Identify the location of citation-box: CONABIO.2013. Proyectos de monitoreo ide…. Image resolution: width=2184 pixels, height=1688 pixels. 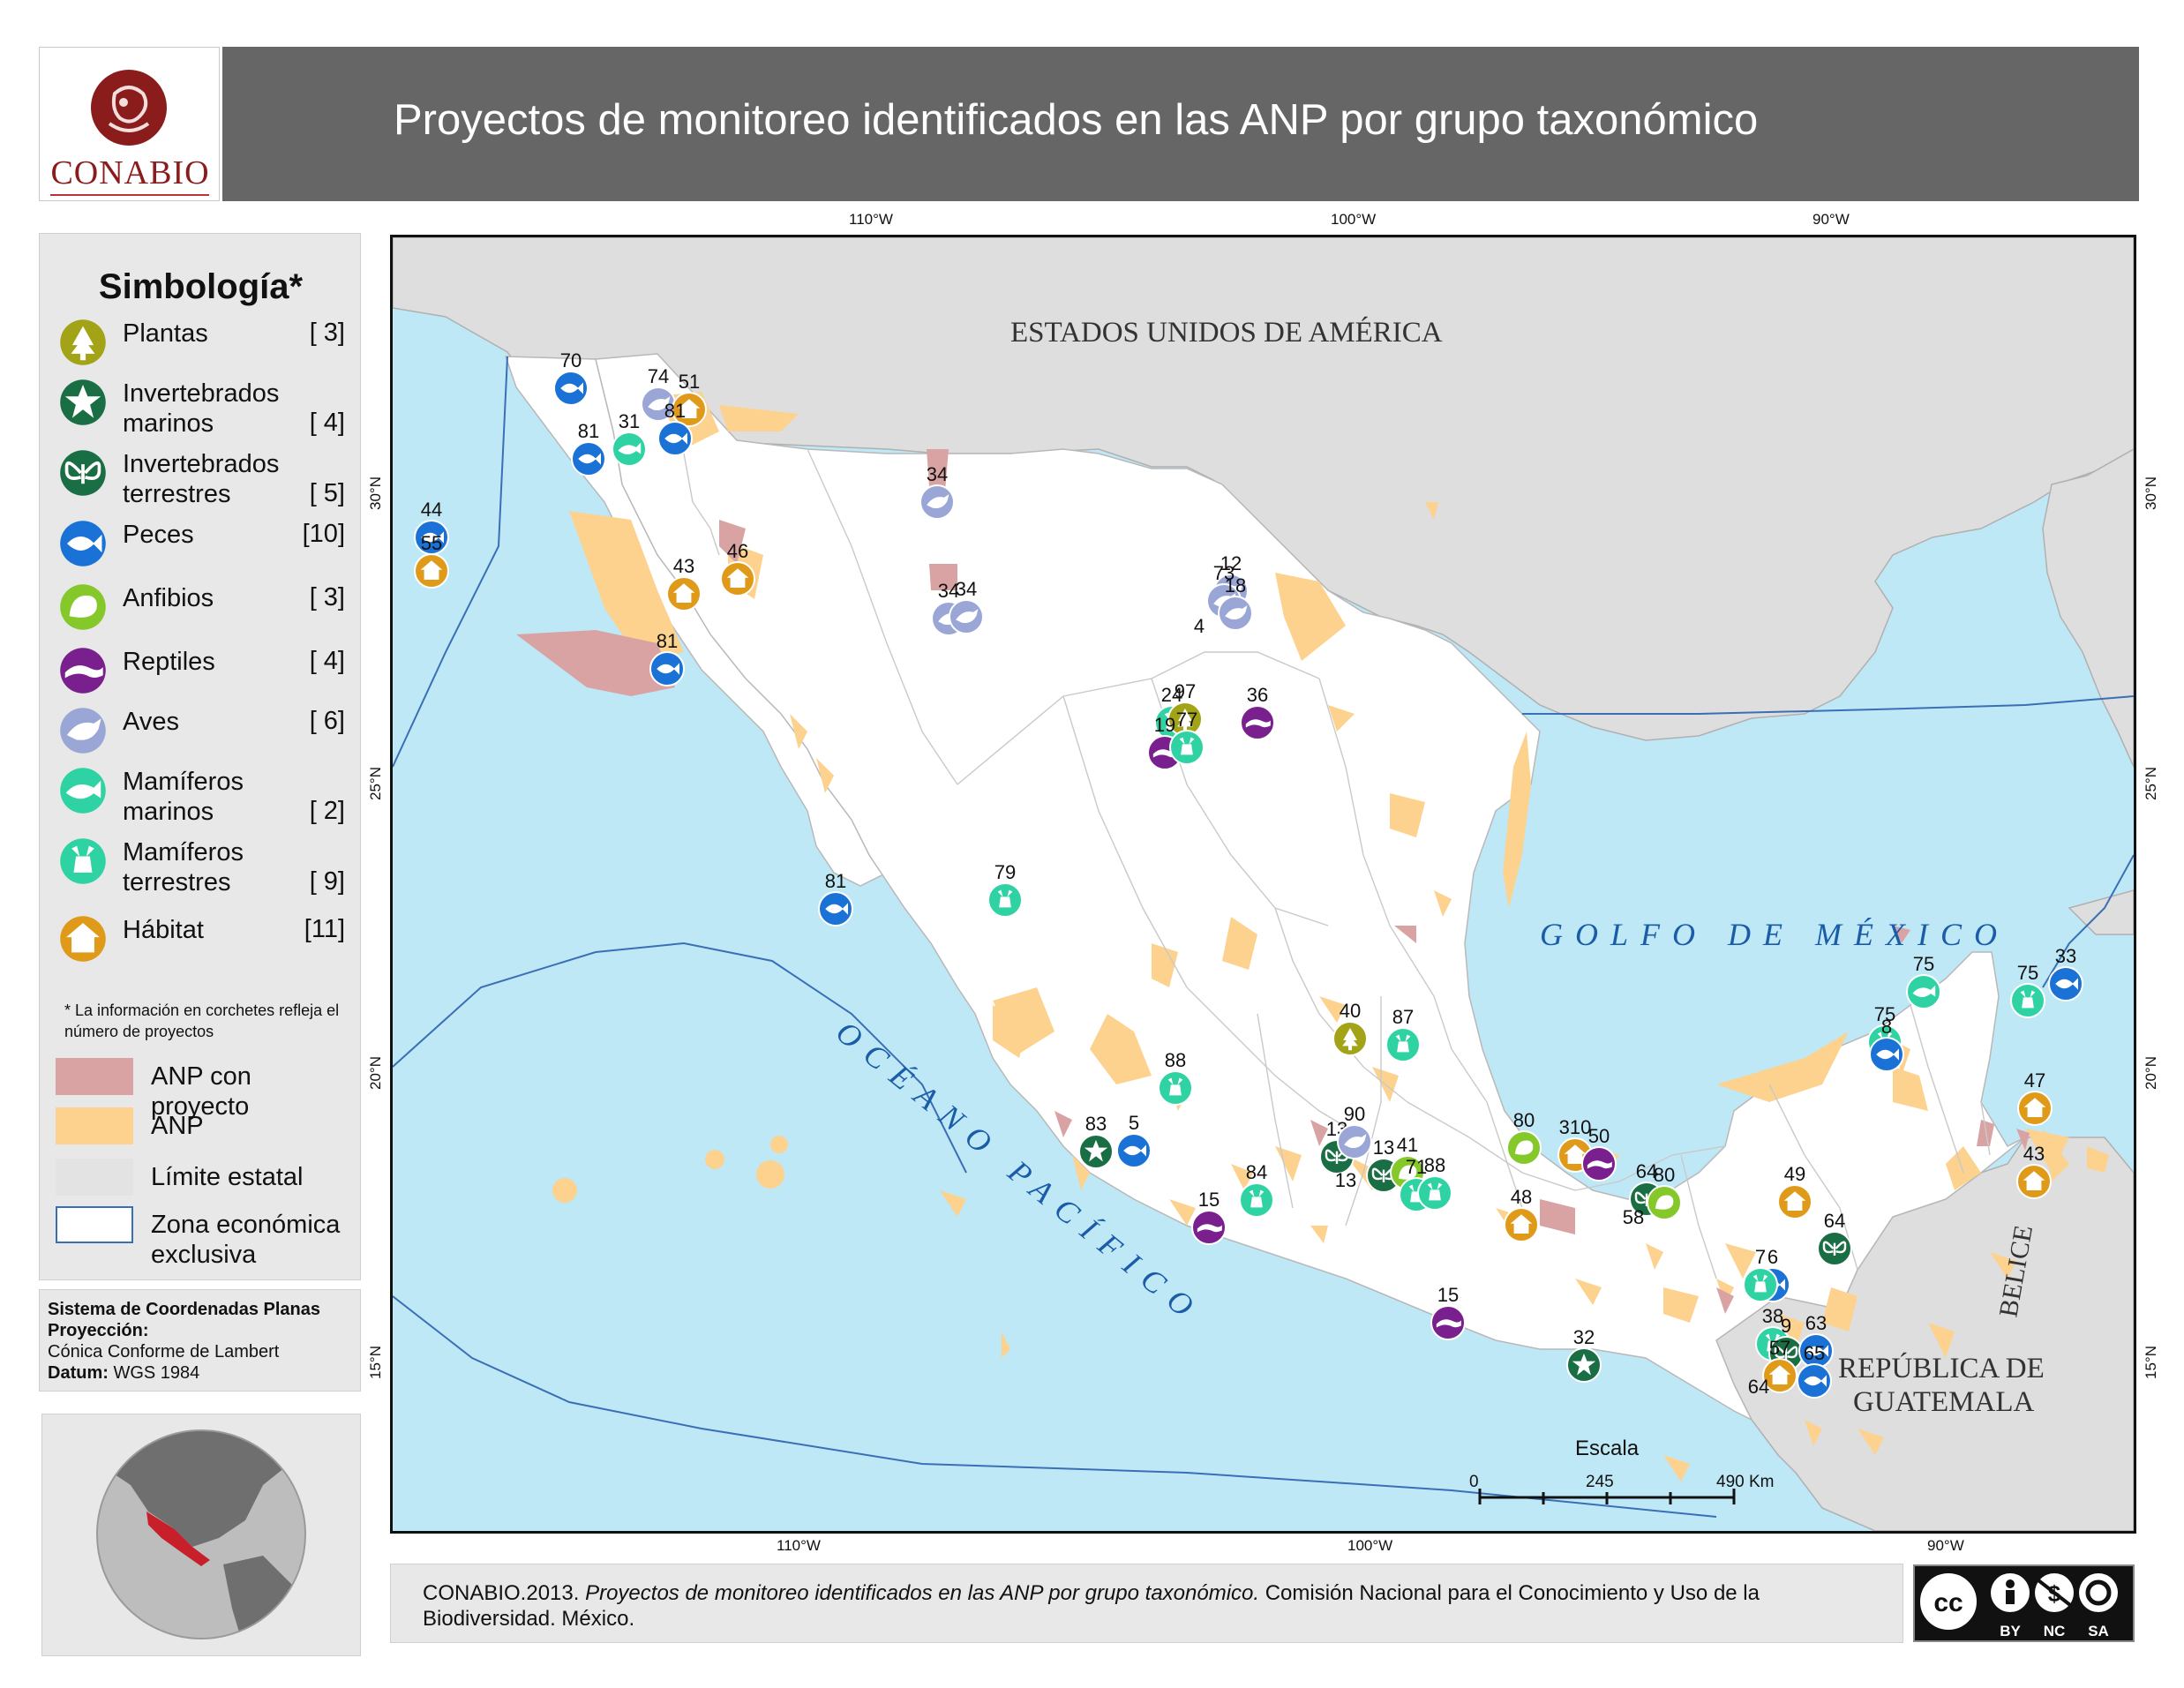
(1146, 1603).